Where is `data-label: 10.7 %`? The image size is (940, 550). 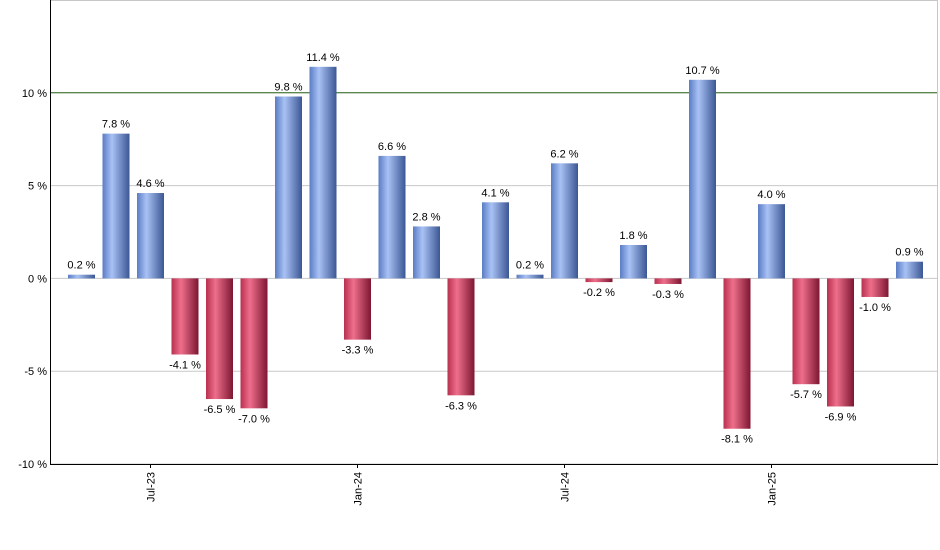 data-label: 10.7 % is located at coordinates (702, 71).